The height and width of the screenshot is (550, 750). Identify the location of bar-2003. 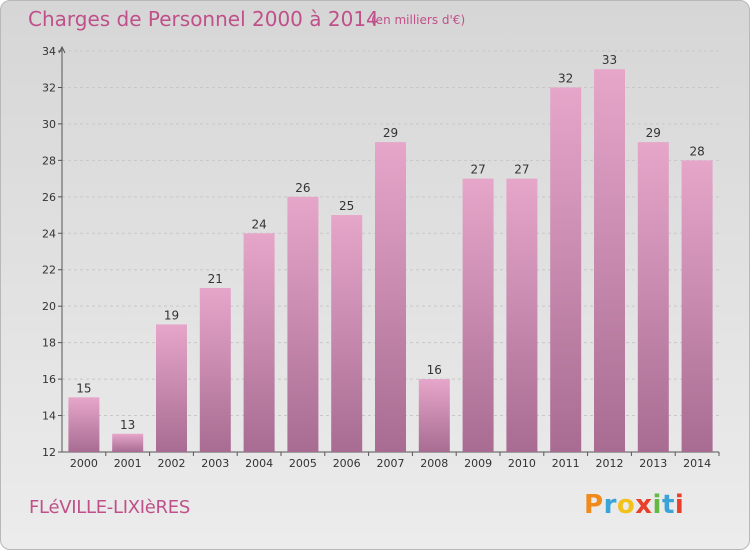
(215, 369).